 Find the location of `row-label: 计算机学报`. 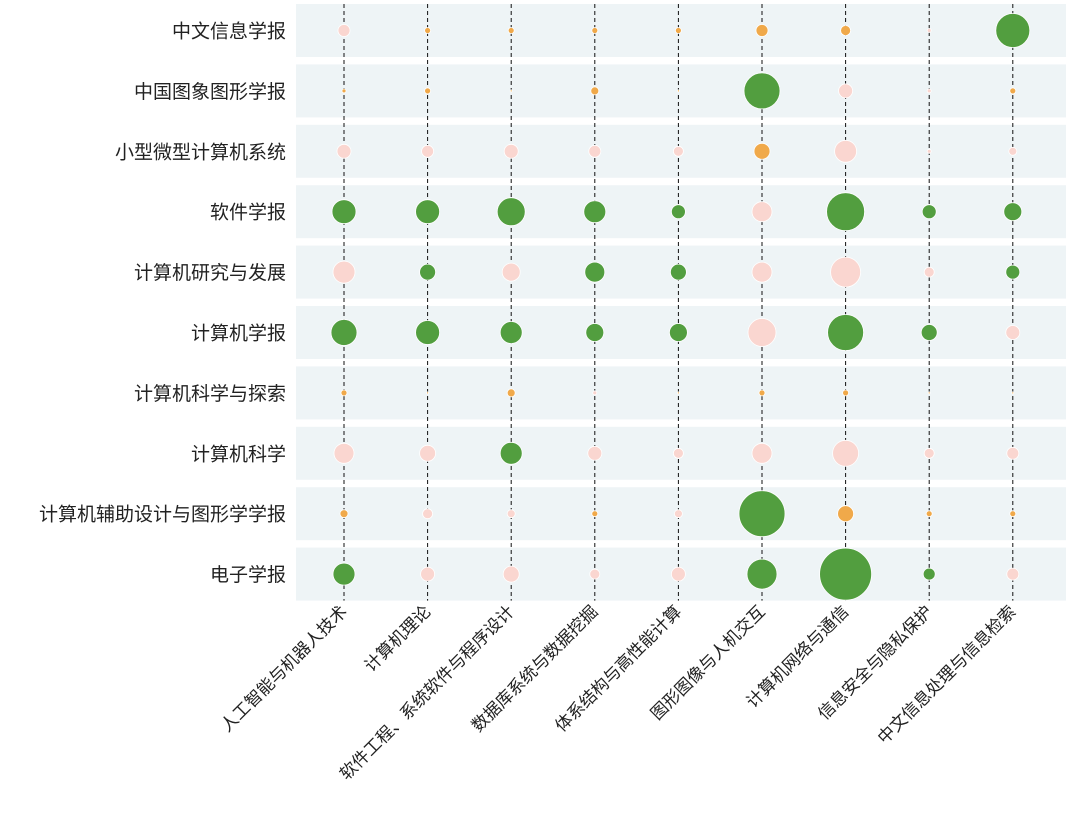

row-label: 计算机学报 is located at coordinates (238, 334).